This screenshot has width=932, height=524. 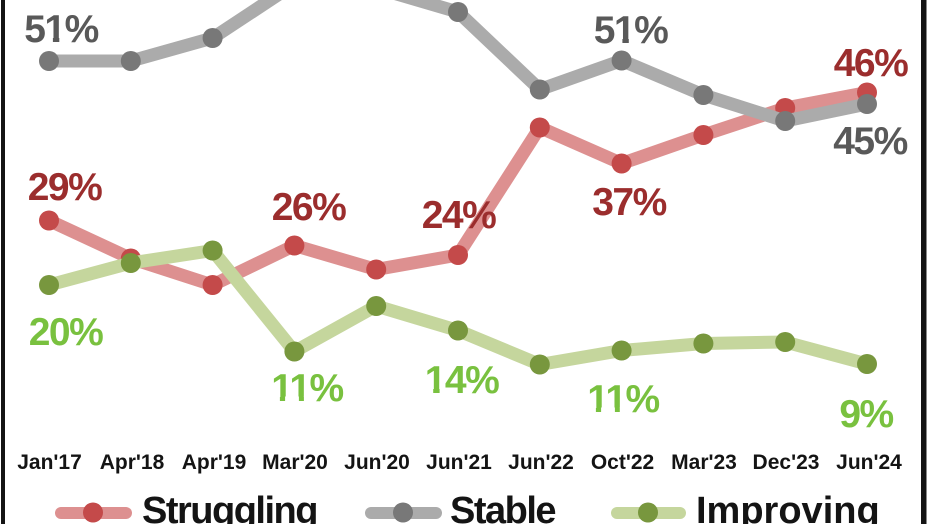 I want to click on svg-text: 26%, so click(x=309, y=207).